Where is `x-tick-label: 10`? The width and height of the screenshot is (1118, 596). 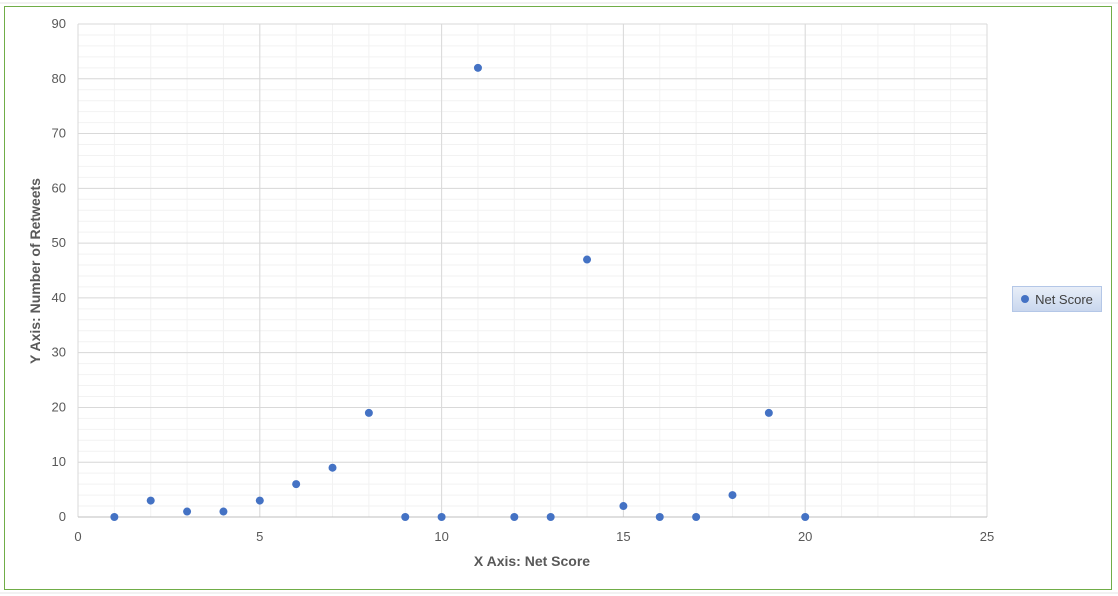
x-tick-label: 10 is located at coordinates (441, 536).